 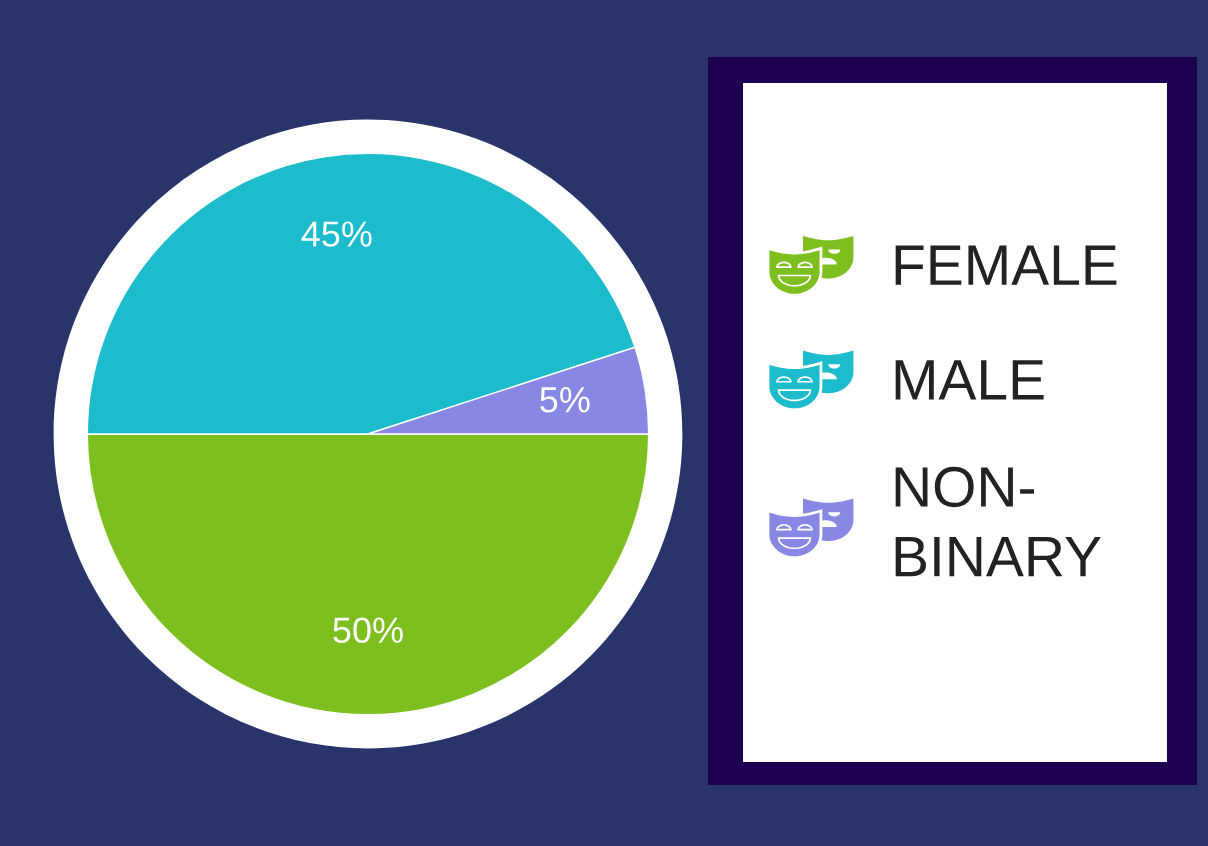 What do you see at coordinates (998, 521) in the screenshot?
I see `legend-label: NON-BINARY` at bounding box center [998, 521].